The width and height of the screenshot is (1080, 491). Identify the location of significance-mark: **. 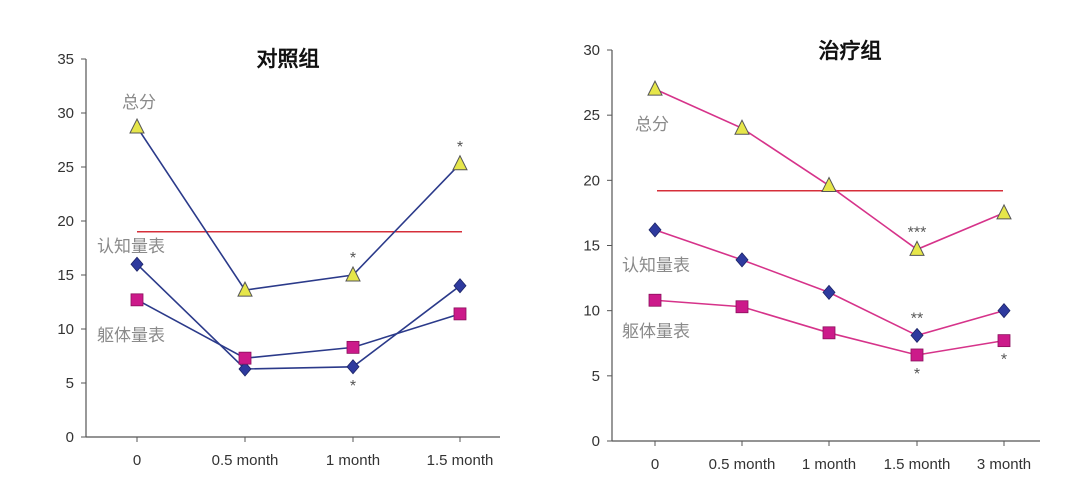
(917, 318).